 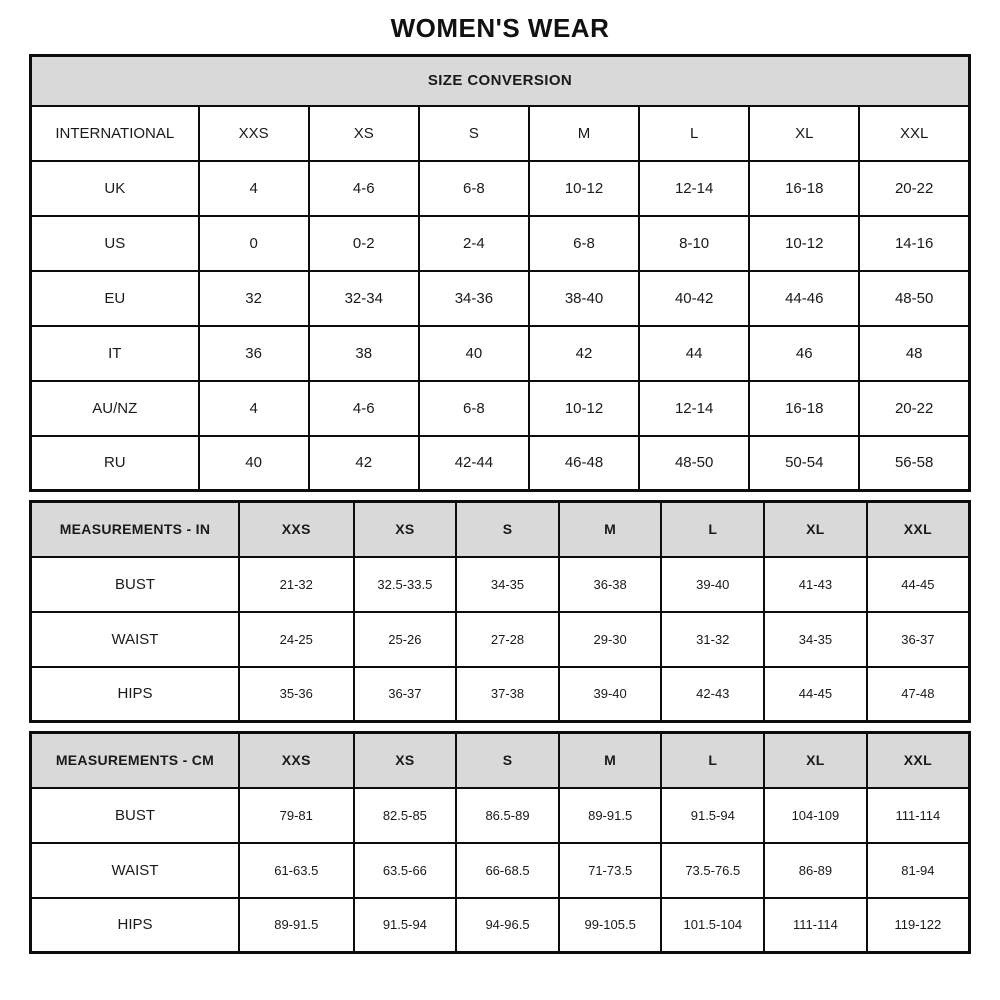 I want to click on value-cell: 36, so click(x=253, y=353).